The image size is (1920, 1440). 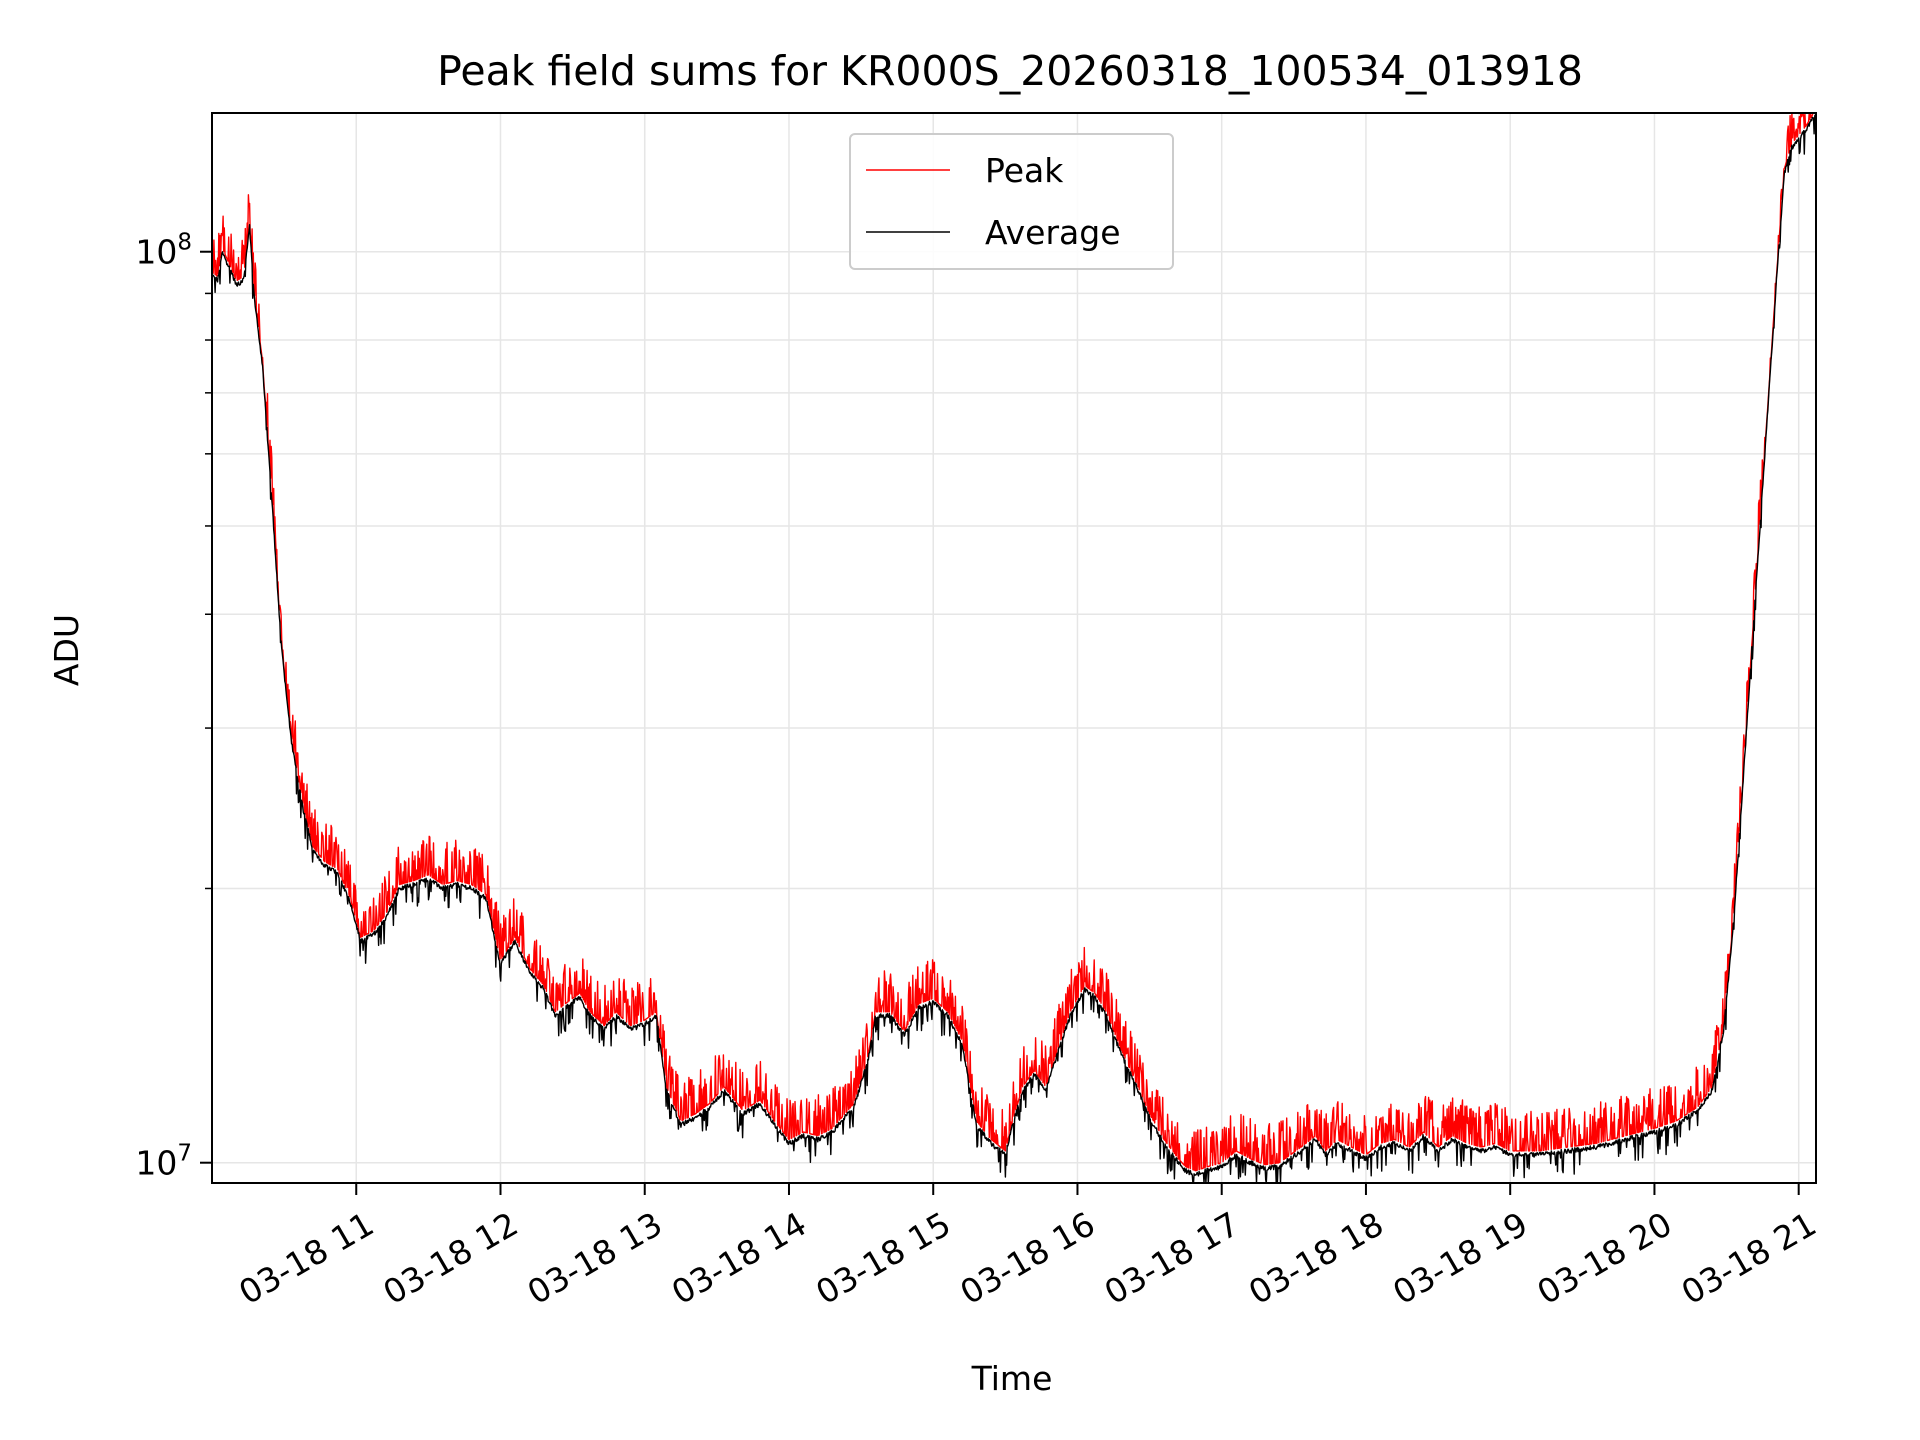 I want to click on x-axis-label: Time, so click(x=1012, y=1378).